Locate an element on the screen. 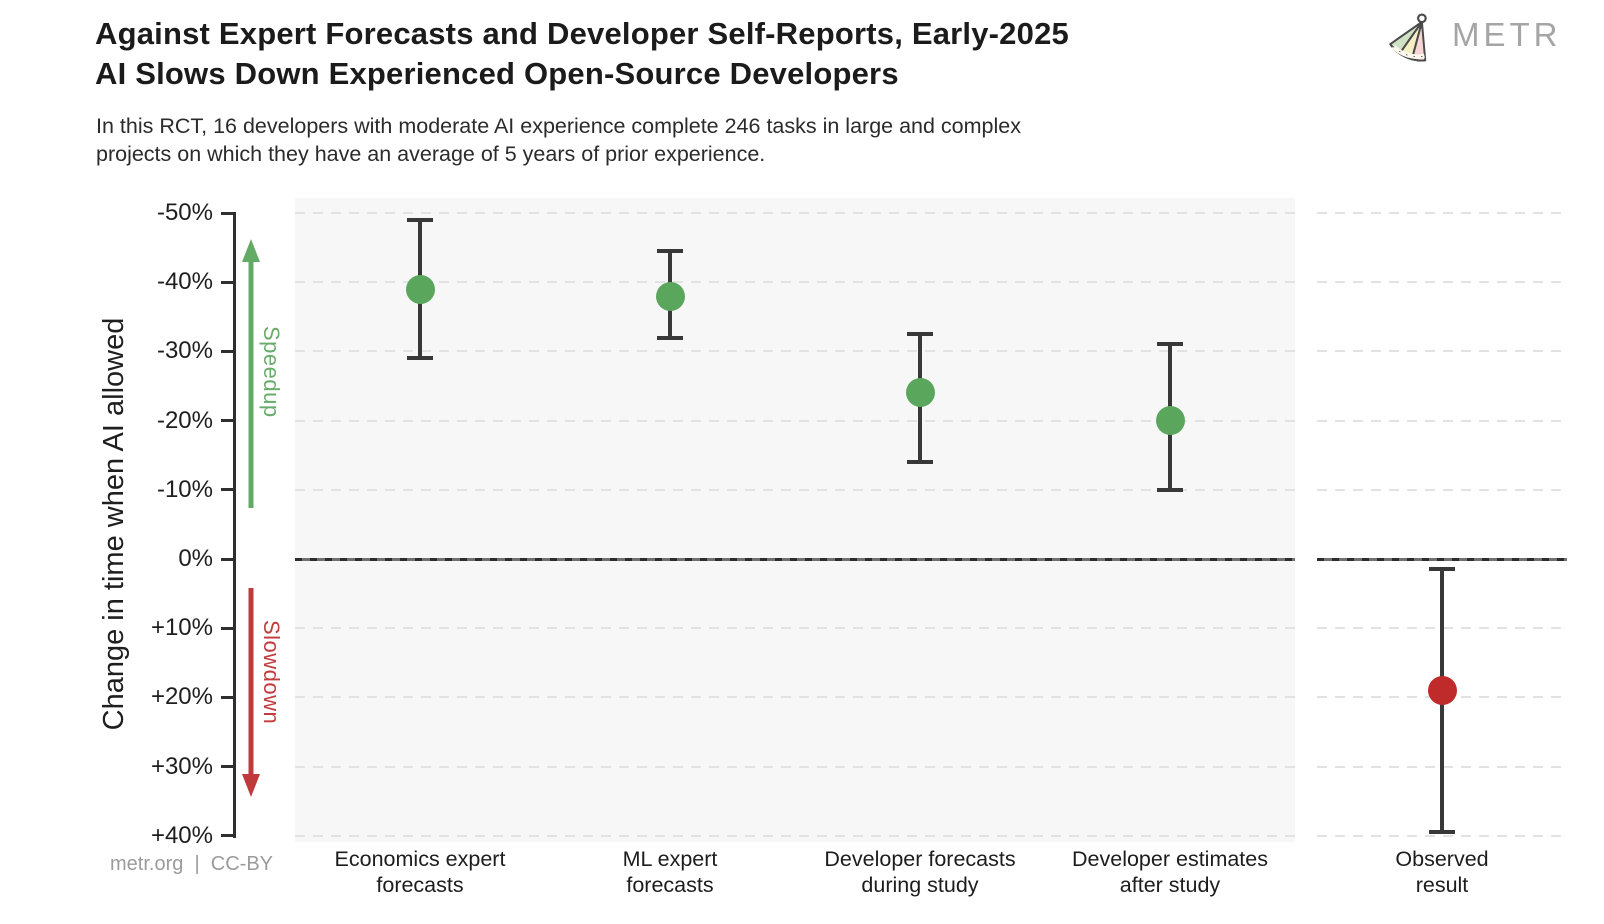  data-point-ml-expert is located at coordinates (670, 296).